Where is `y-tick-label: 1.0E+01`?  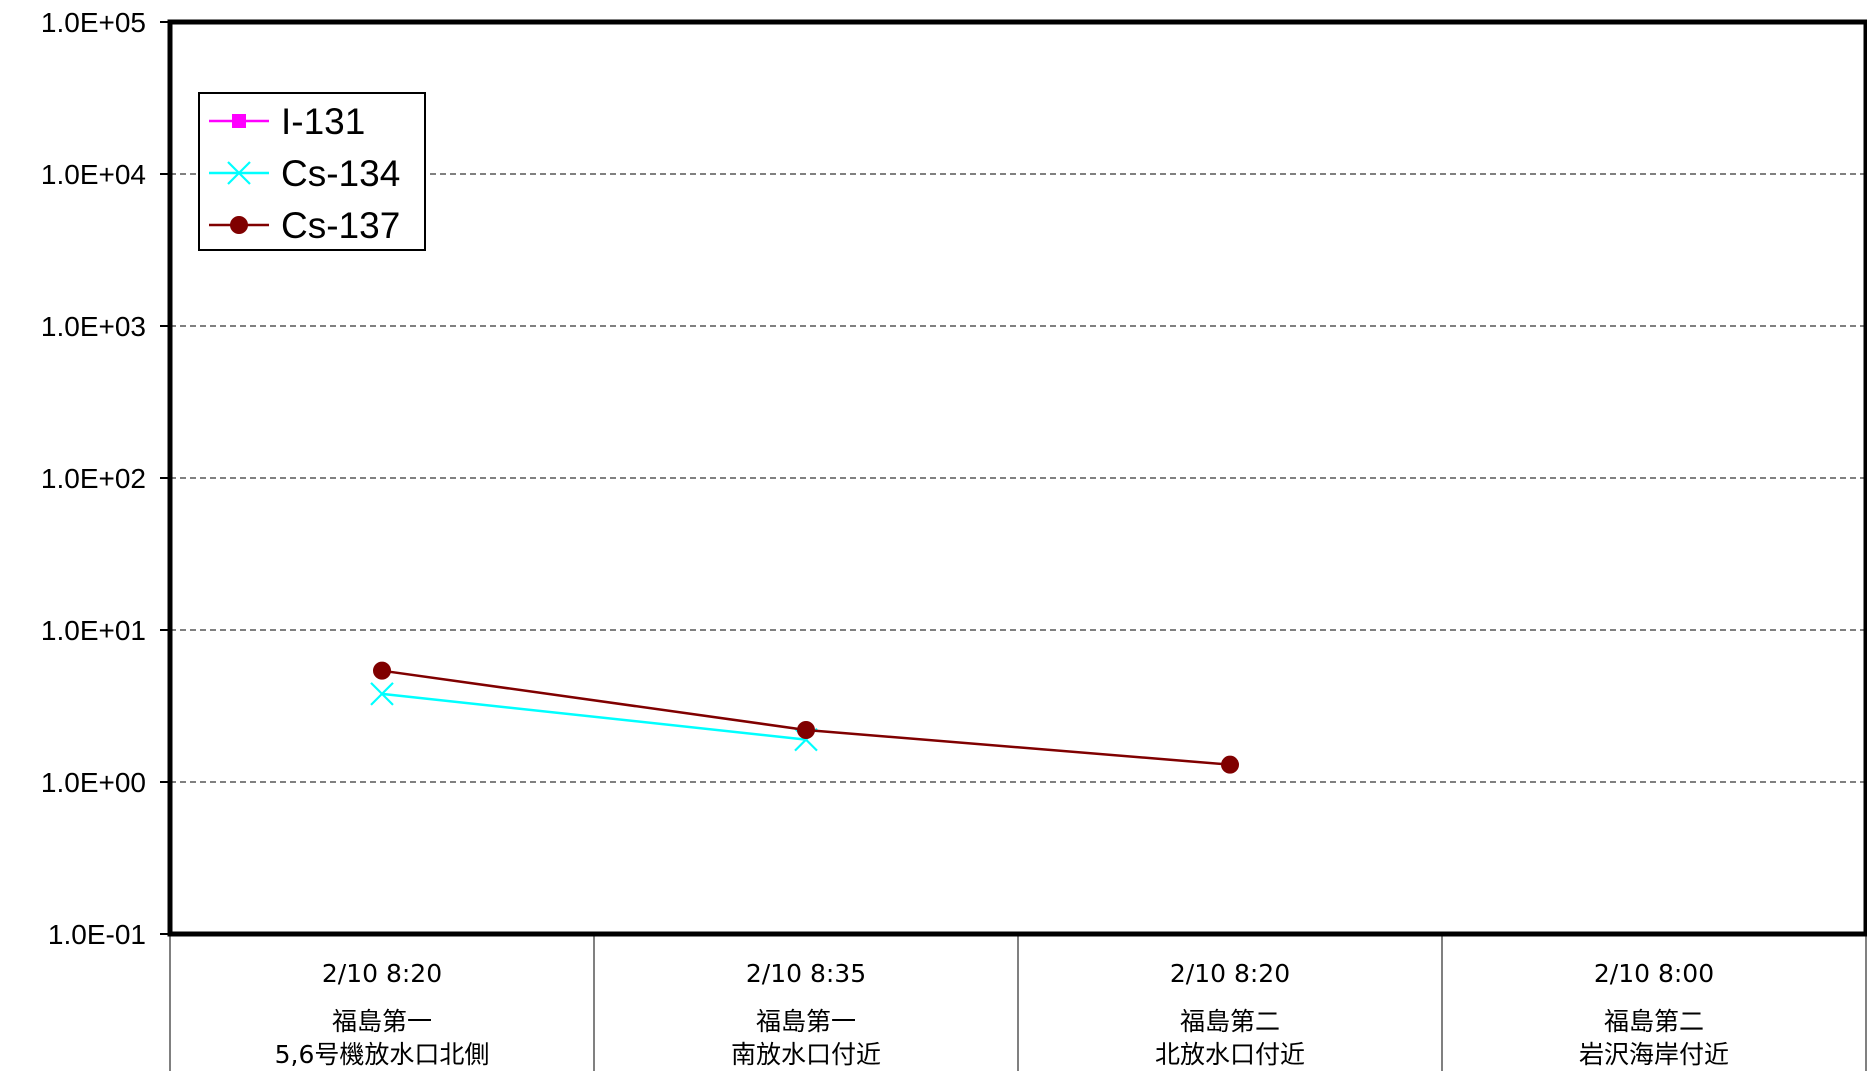
y-tick-label: 1.0E+01 is located at coordinates (93, 630).